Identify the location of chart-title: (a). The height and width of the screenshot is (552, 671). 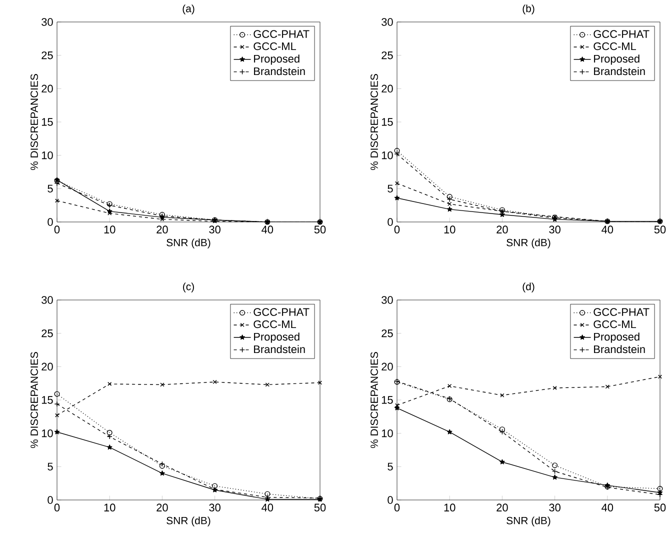
(188, 9).